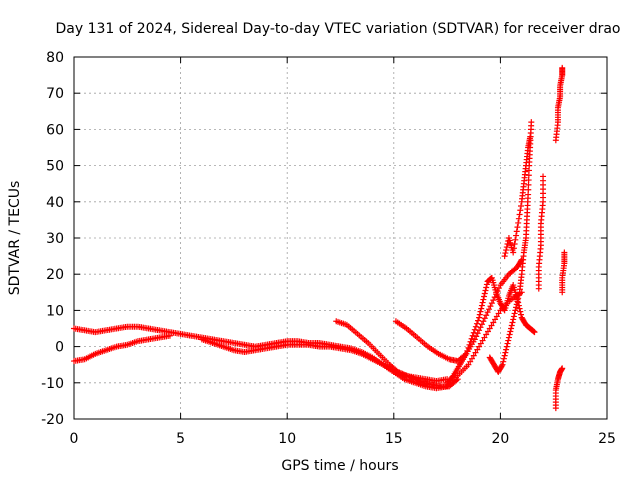  What do you see at coordinates (15, 238) in the screenshot?
I see `y-axis-label: SDTVAR / TECUs` at bounding box center [15, 238].